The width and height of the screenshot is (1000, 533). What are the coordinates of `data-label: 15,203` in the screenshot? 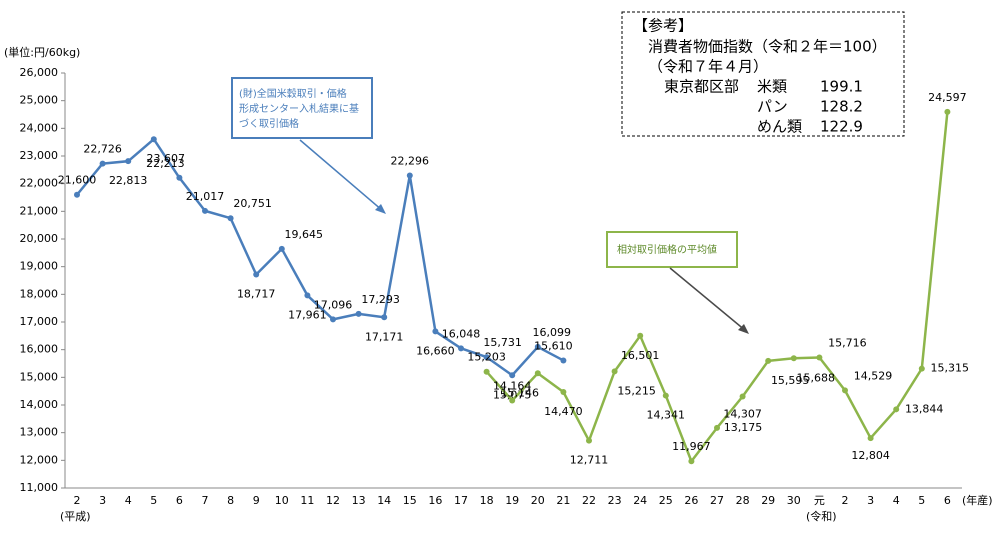 It's located at (486, 357).